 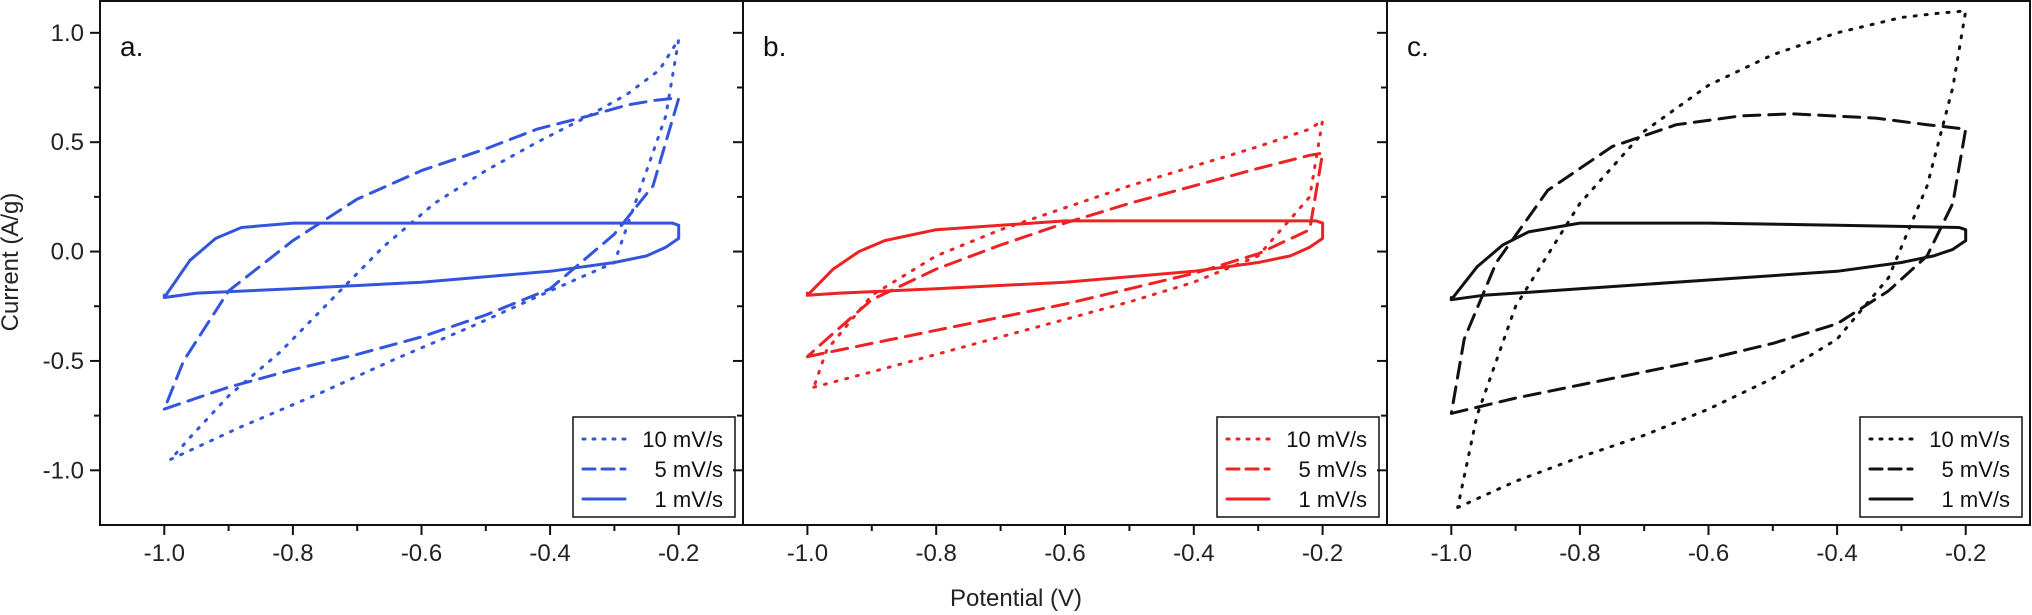 What do you see at coordinates (67, 142) in the screenshot?
I see `y-tick-label: 0.5` at bounding box center [67, 142].